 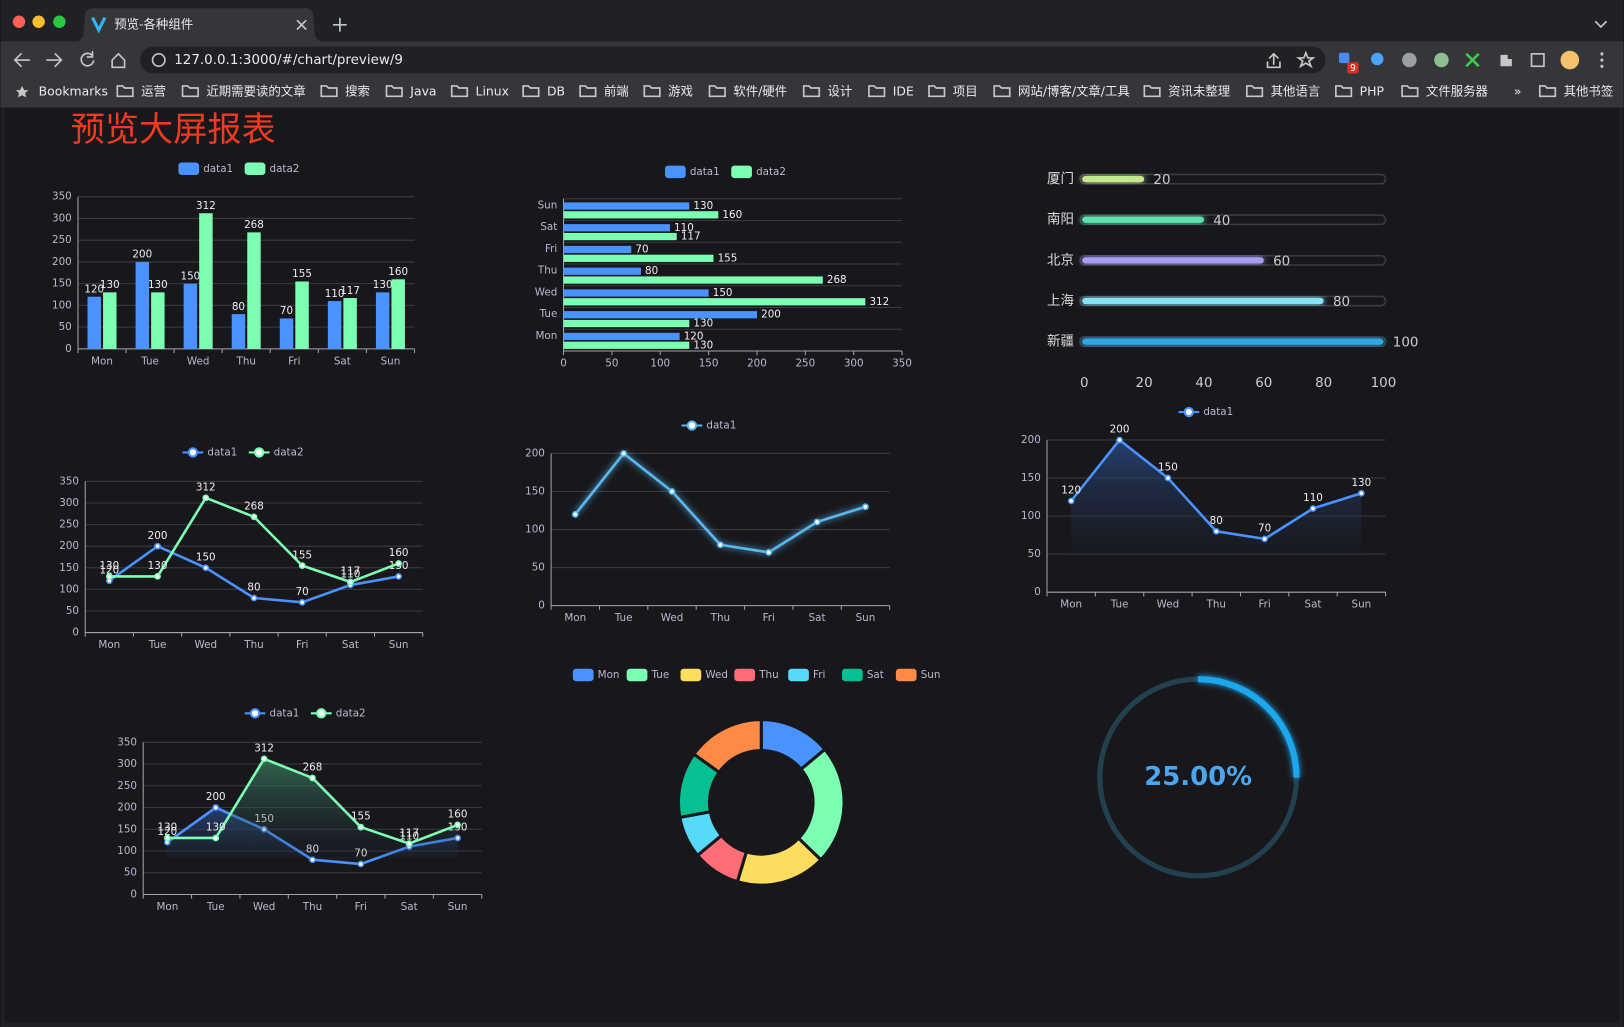 What do you see at coordinates (153, 91) in the screenshot?
I see `bookmark: 运营` at bounding box center [153, 91].